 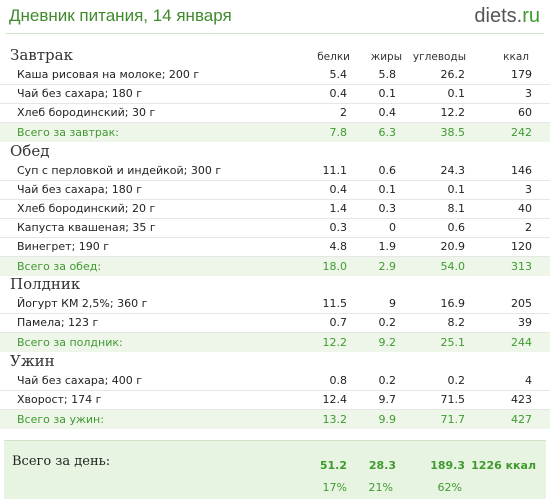 I want to click on col-kcal-header: ккал, so click(x=516, y=57).